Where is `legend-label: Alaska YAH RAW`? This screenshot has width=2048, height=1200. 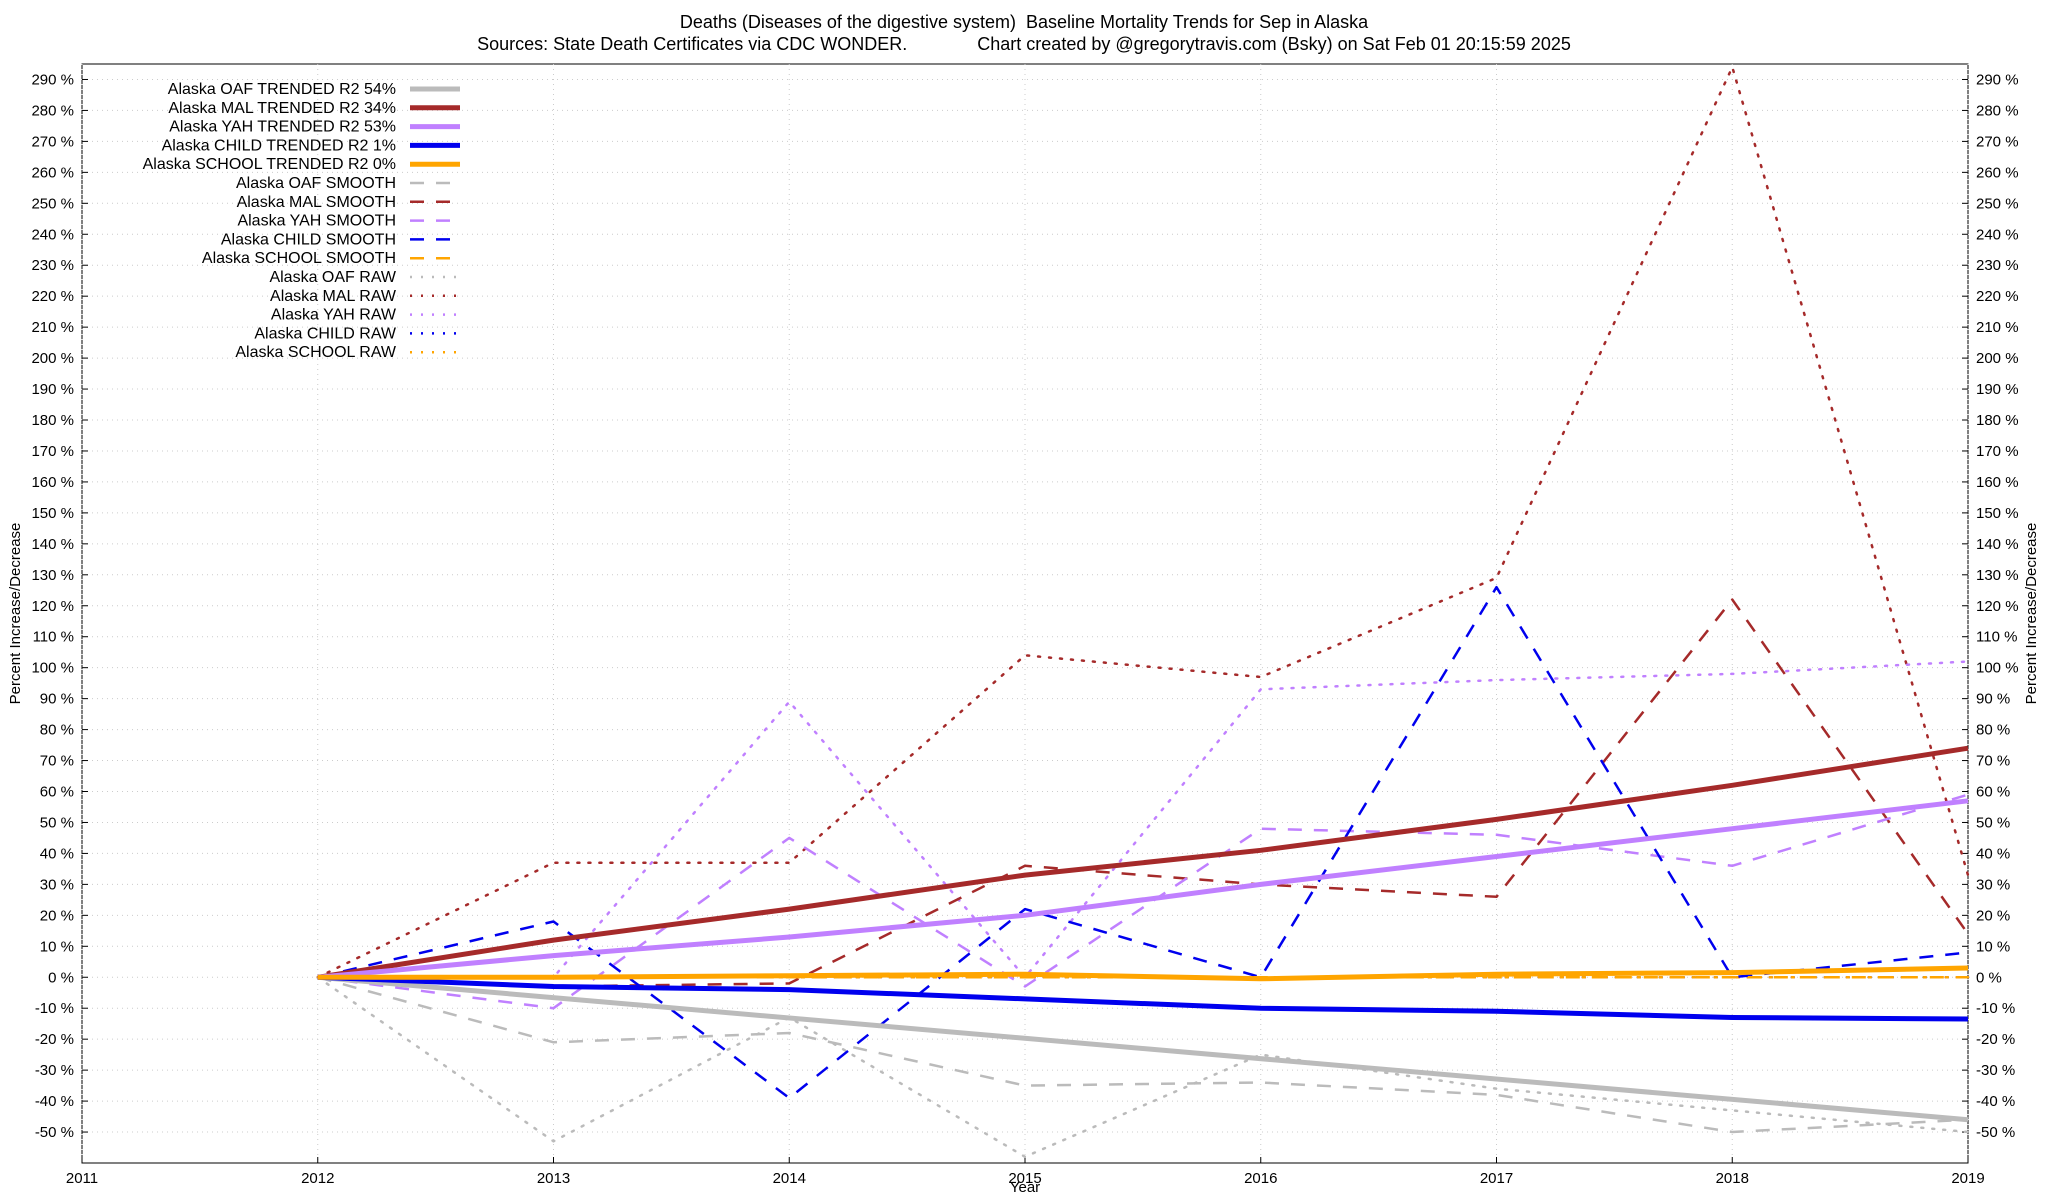 legend-label: Alaska YAH RAW is located at coordinates (334, 315).